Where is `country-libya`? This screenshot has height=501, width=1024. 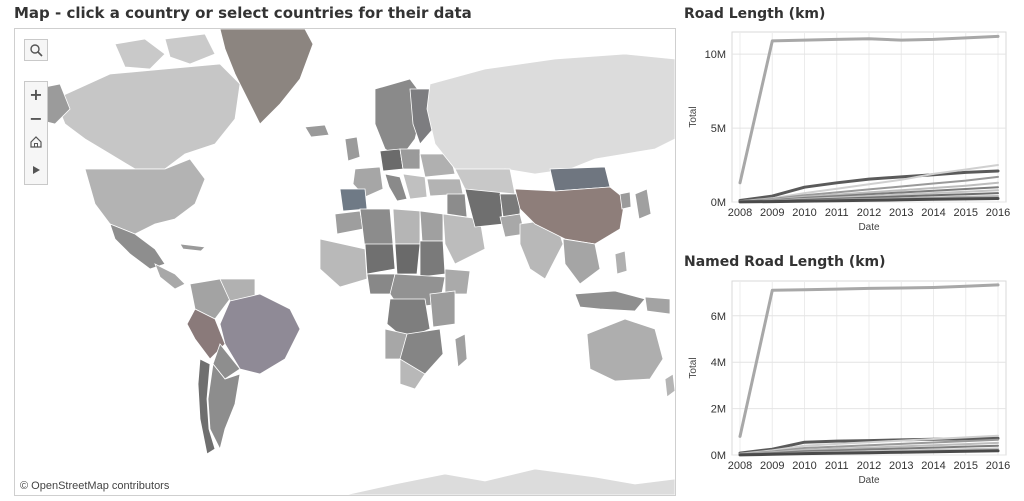
country-libya is located at coordinates (406, 226).